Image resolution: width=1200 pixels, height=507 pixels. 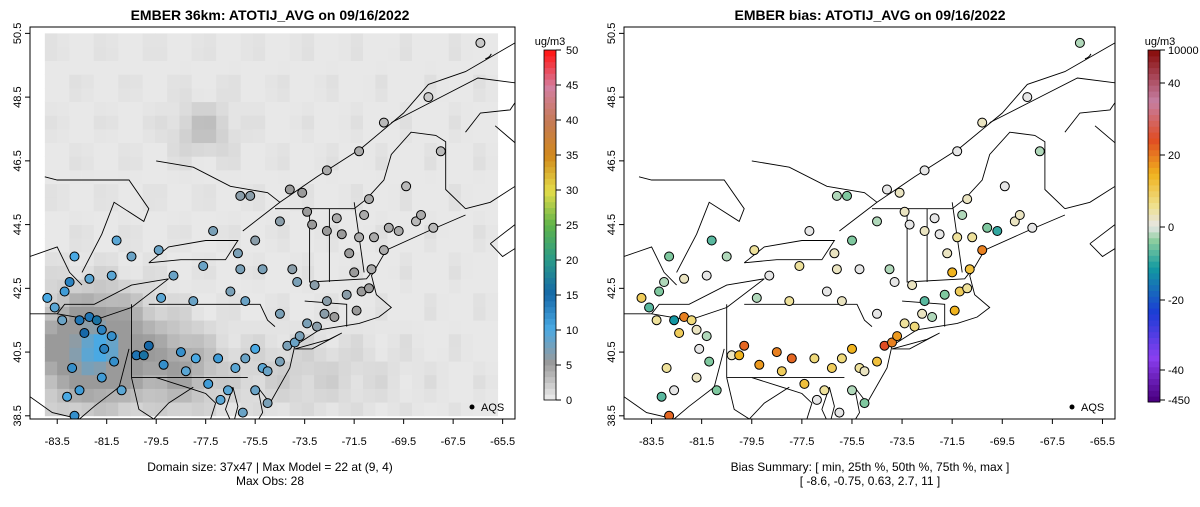 I want to click on x-tick-label: -77.5, so click(x=205, y=442).